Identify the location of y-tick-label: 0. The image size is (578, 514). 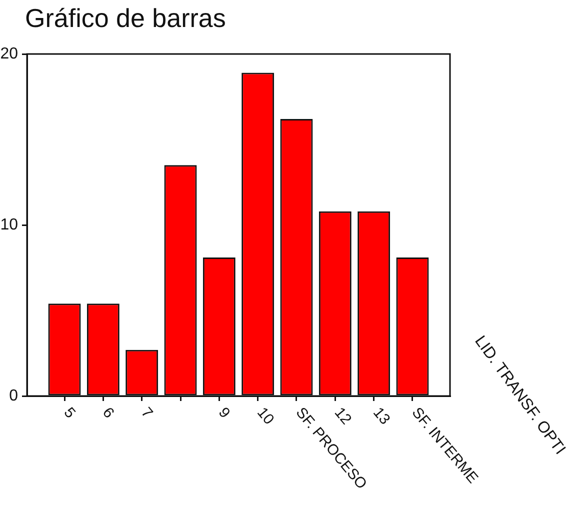
(13, 395).